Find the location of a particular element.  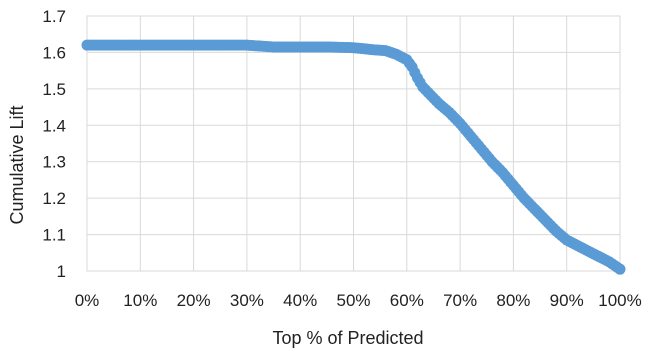

x-tick-label: 0% is located at coordinates (87, 300).